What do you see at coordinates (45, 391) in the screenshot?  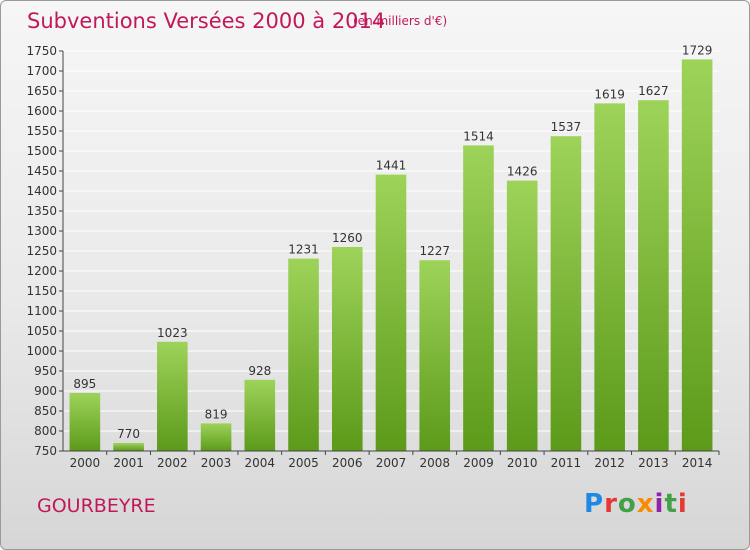 I see `y-tick-label: 900` at bounding box center [45, 391].